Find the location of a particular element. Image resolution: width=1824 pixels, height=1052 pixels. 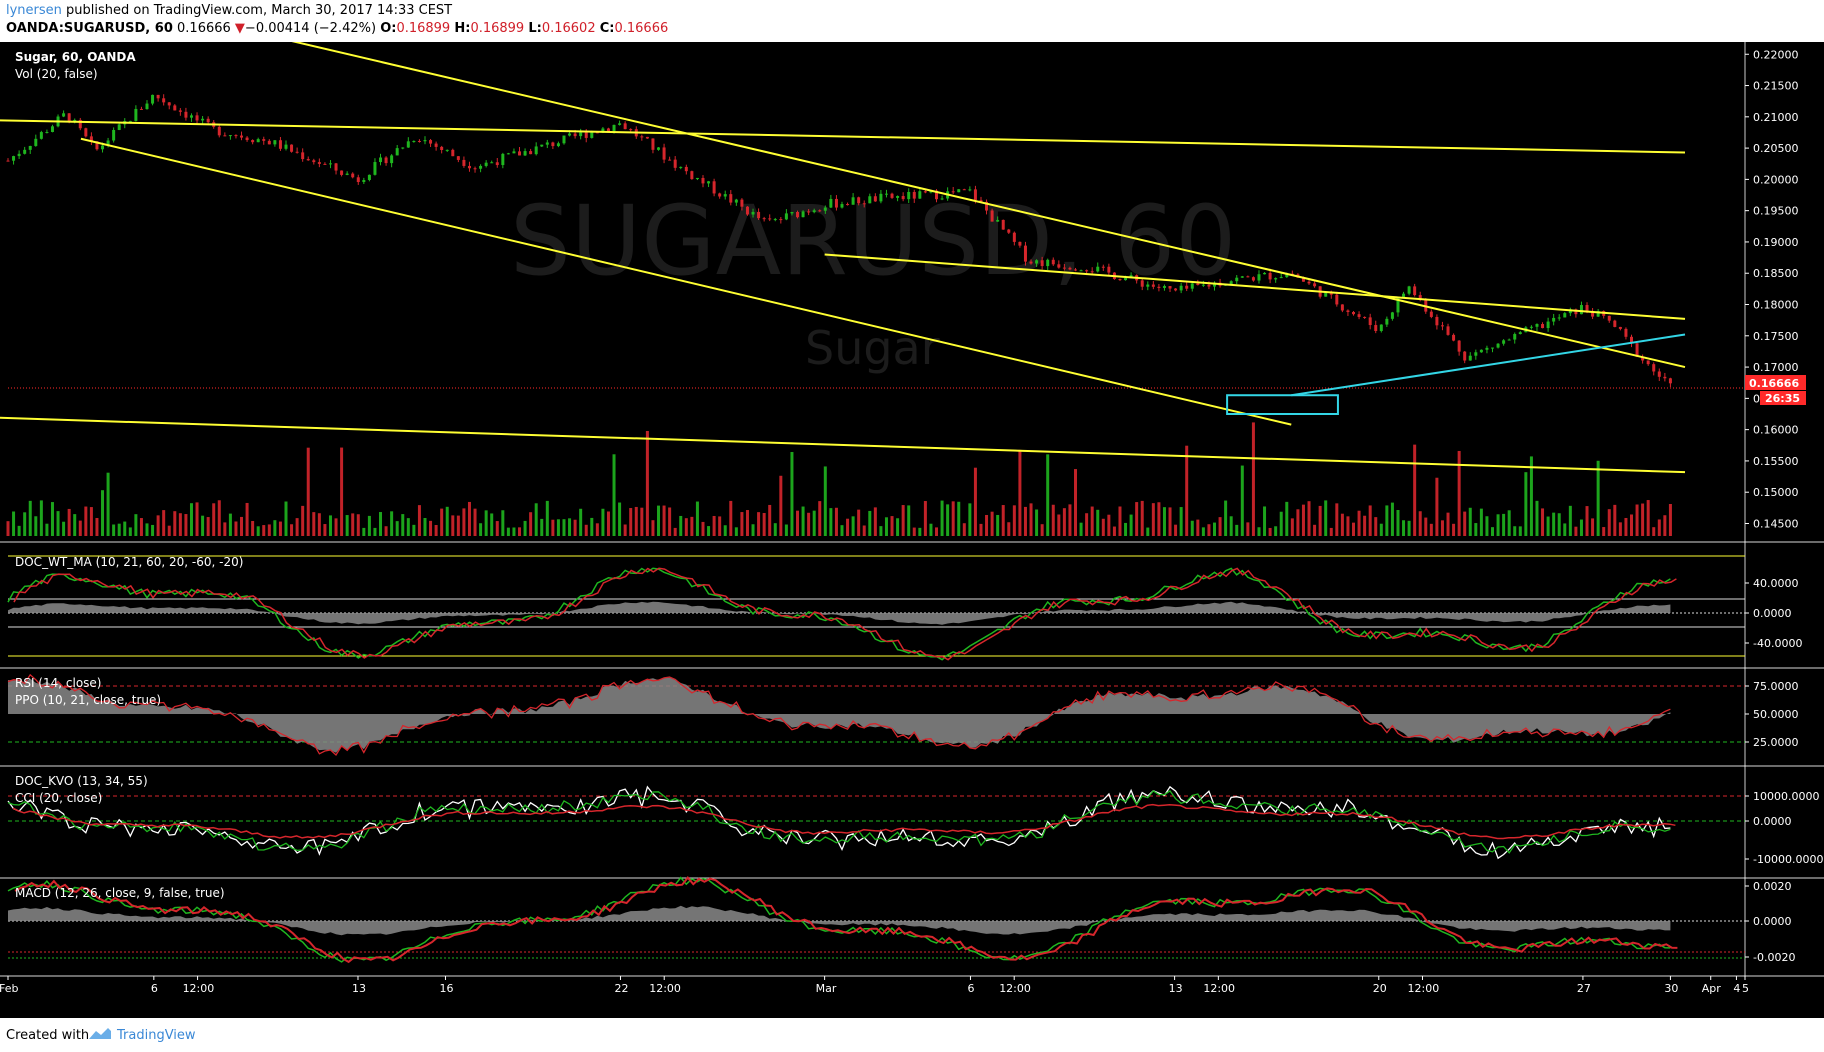

volume-label: Vol (20, false) is located at coordinates (56, 74).